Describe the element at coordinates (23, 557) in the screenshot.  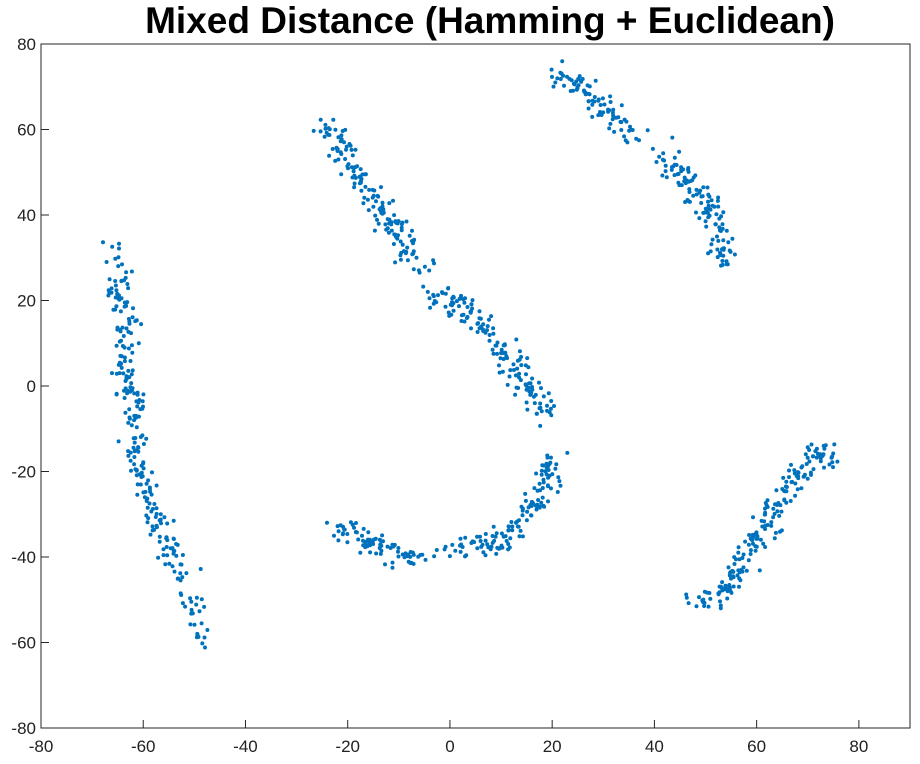
I see `y-tick-label: -40` at that location.